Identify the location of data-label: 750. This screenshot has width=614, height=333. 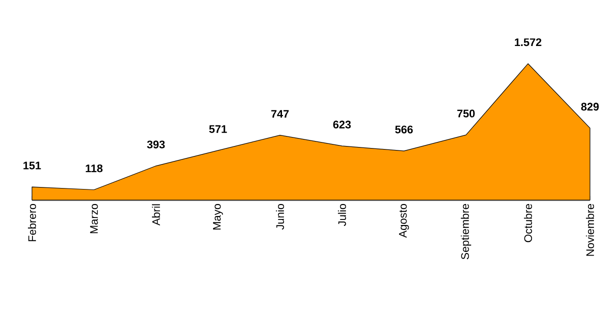
(466, 114).